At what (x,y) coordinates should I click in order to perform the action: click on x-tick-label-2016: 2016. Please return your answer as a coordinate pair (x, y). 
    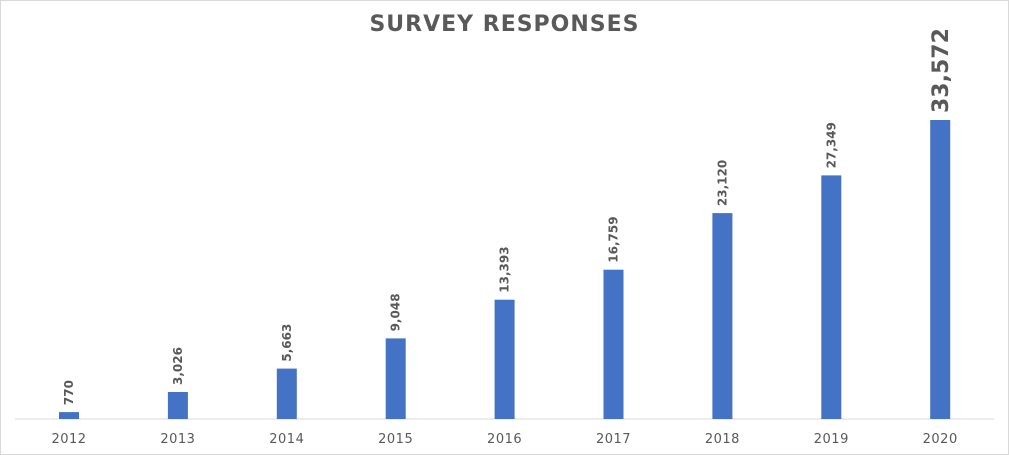
    Looking at the image, I should click on (504, 439).